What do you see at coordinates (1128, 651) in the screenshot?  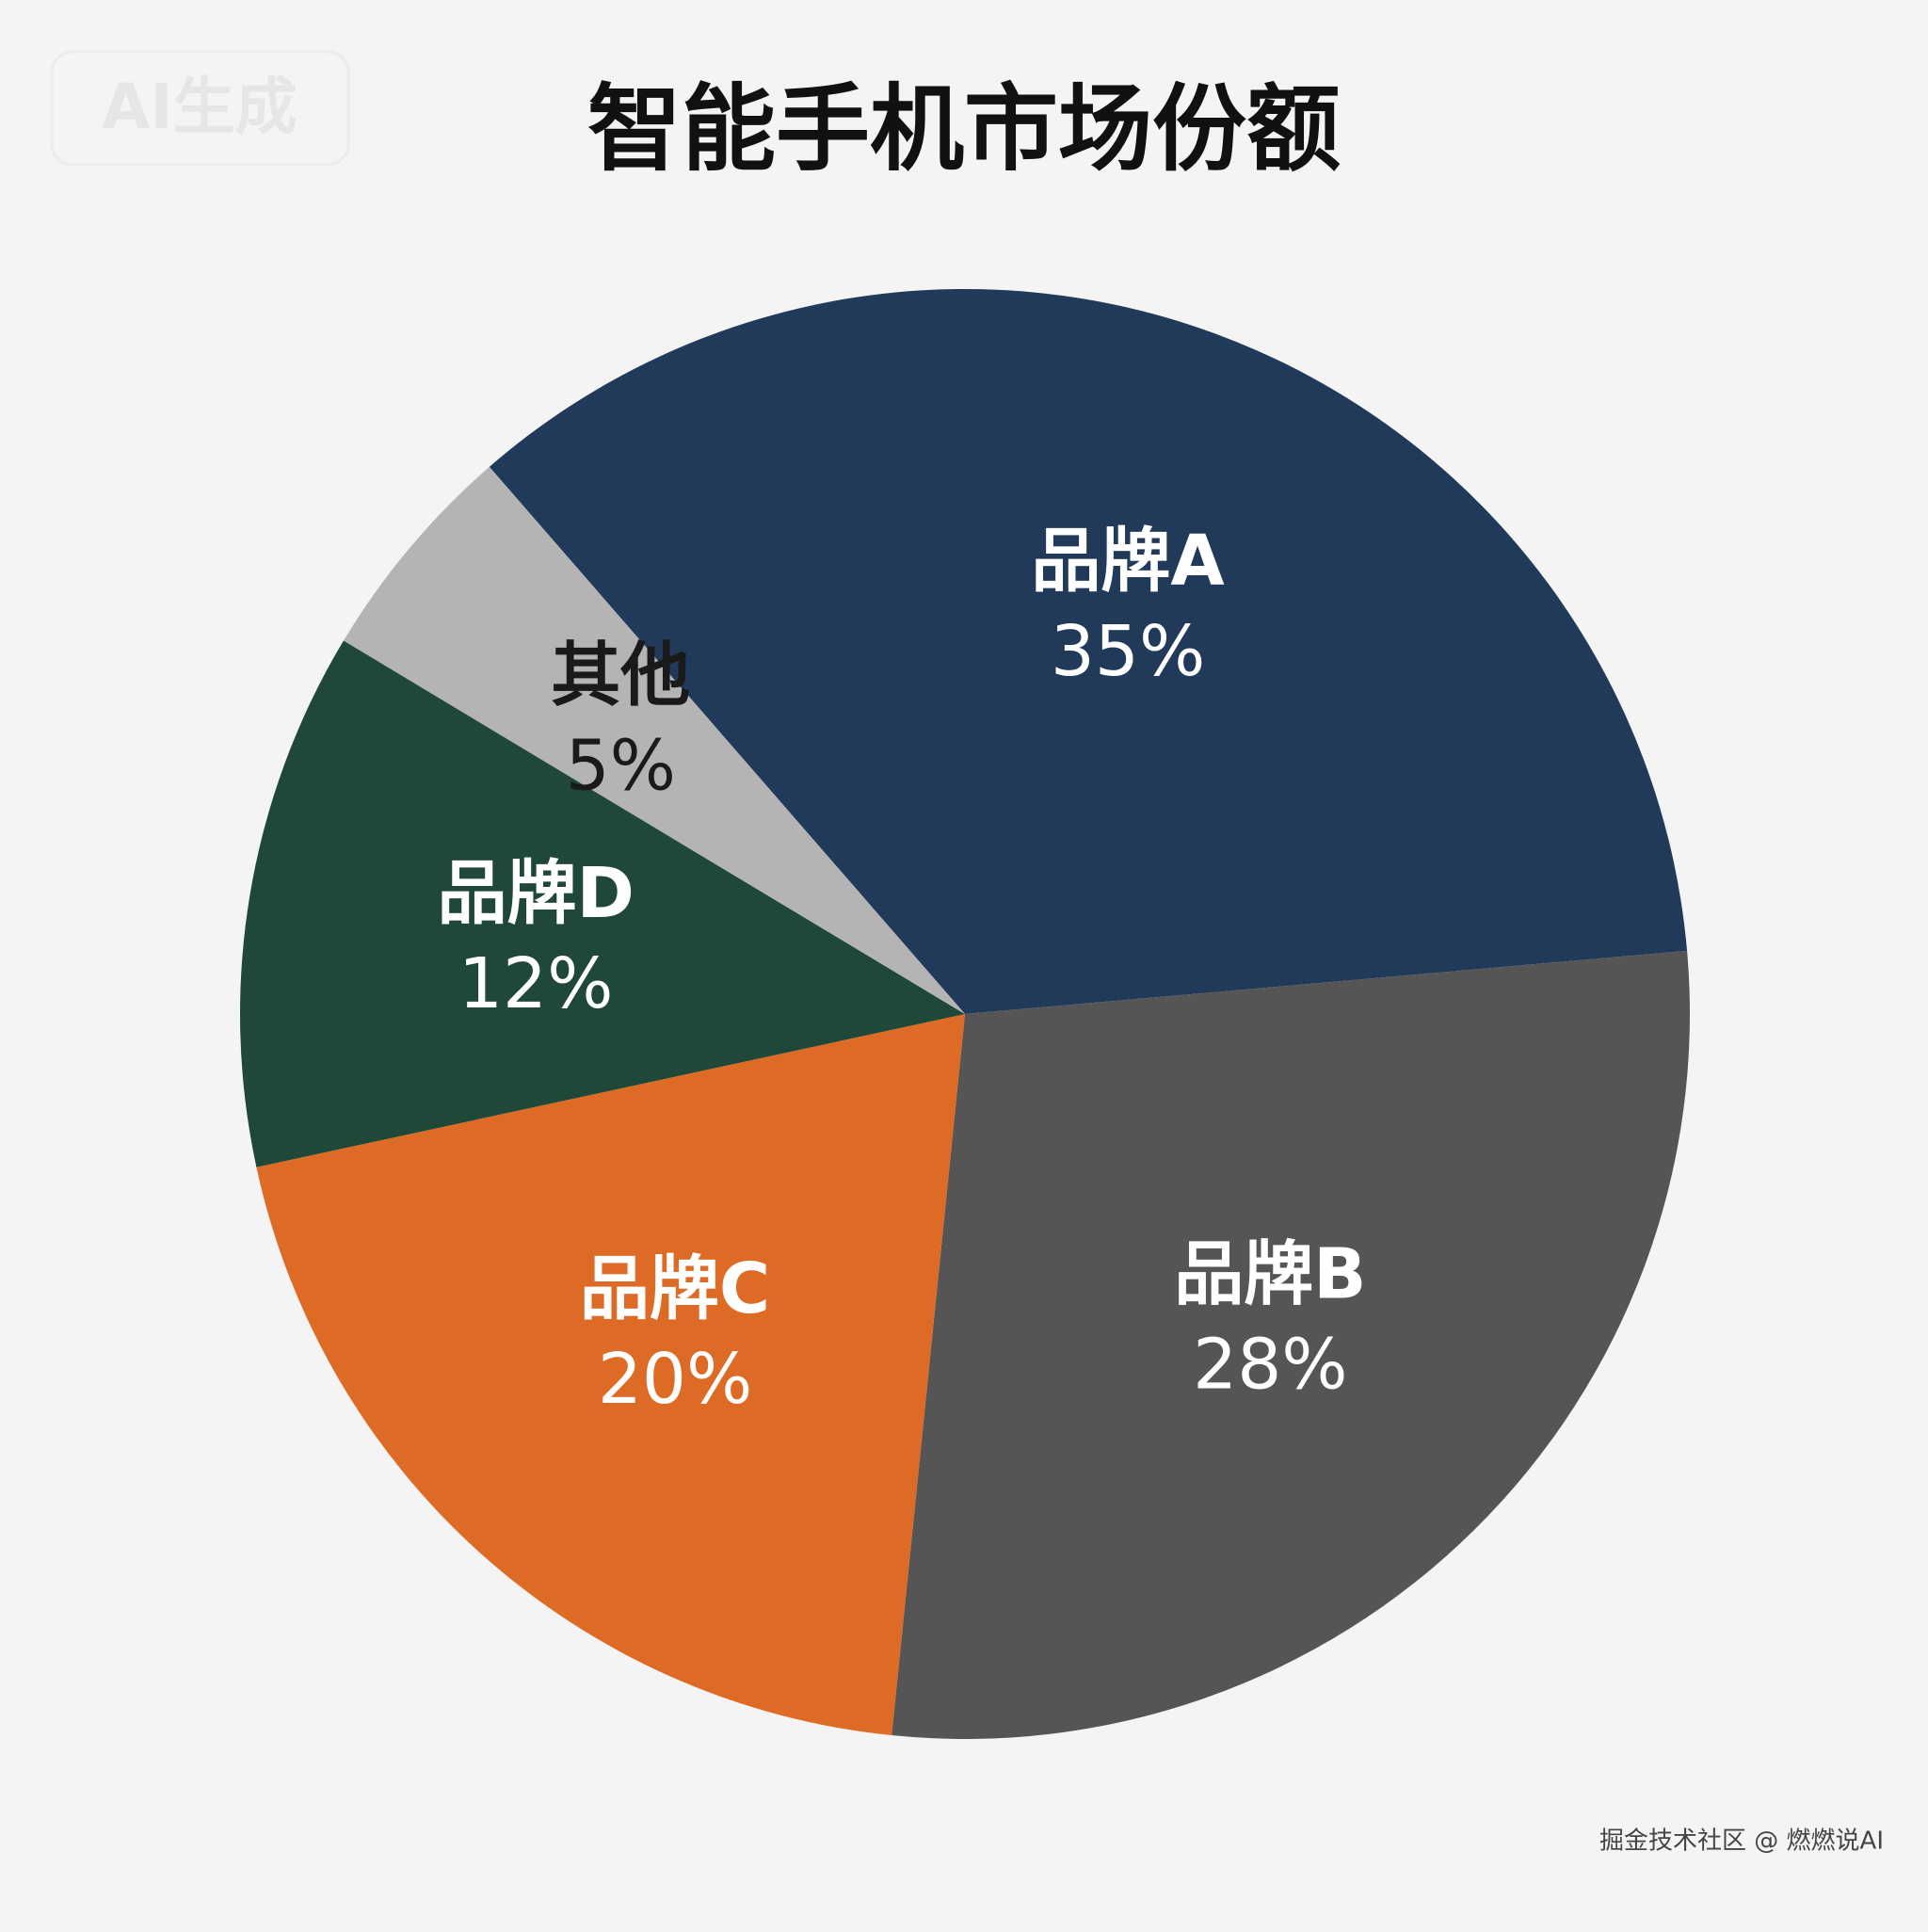 I see `value-label: 35%` at bounding box center [1128, 651].